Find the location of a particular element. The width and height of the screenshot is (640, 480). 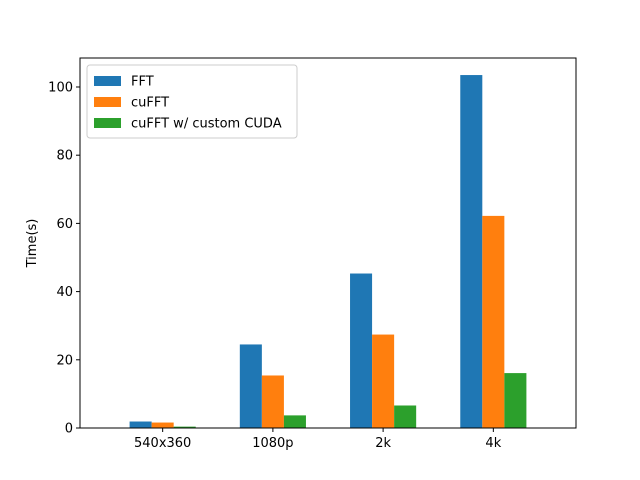

y-tick-label: 20 is located at coordinates (64, 360).